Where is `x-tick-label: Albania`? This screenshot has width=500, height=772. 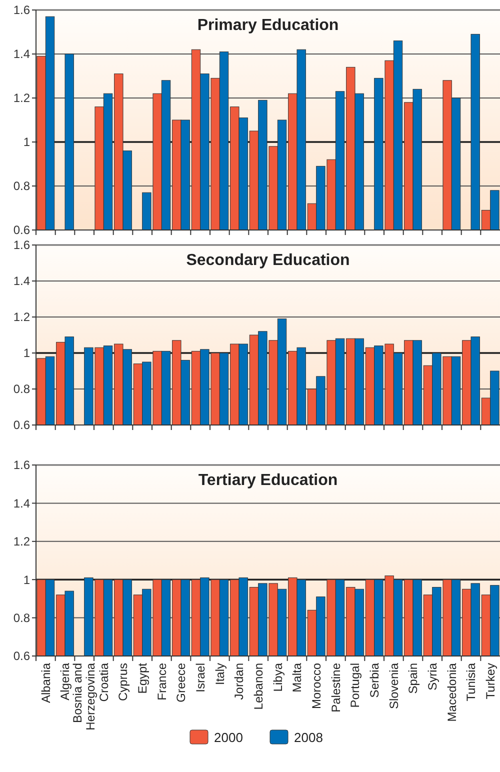
x-tick-label: Albania is located at coordinates (45, 683).